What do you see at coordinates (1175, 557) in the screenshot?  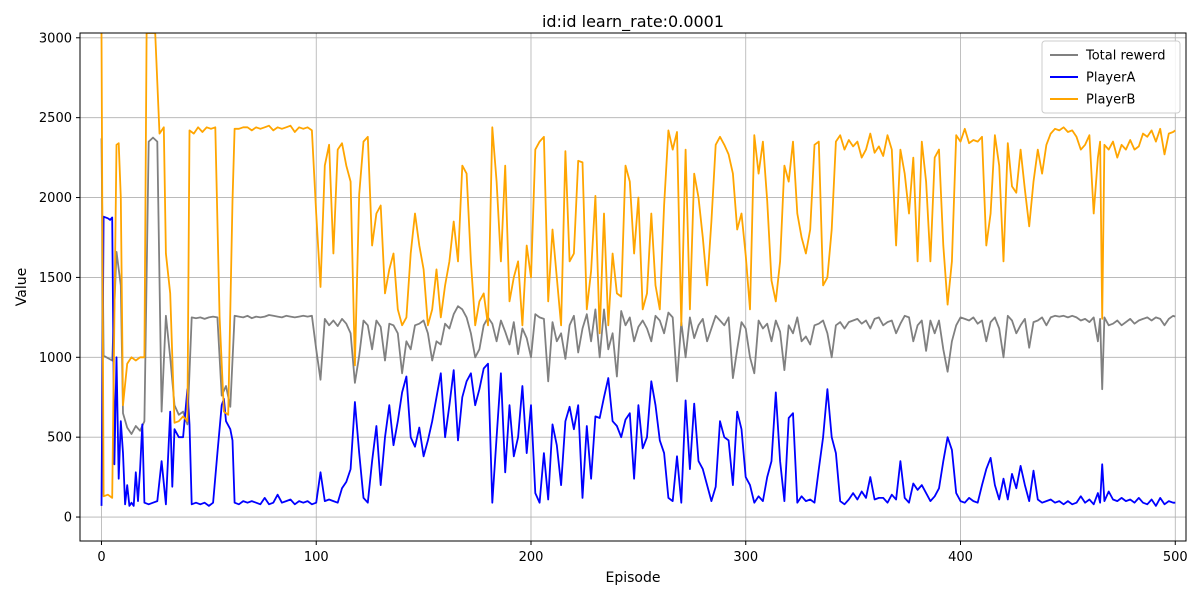 I see `x-tick-label: 500` at bounding box center [1175, 557].